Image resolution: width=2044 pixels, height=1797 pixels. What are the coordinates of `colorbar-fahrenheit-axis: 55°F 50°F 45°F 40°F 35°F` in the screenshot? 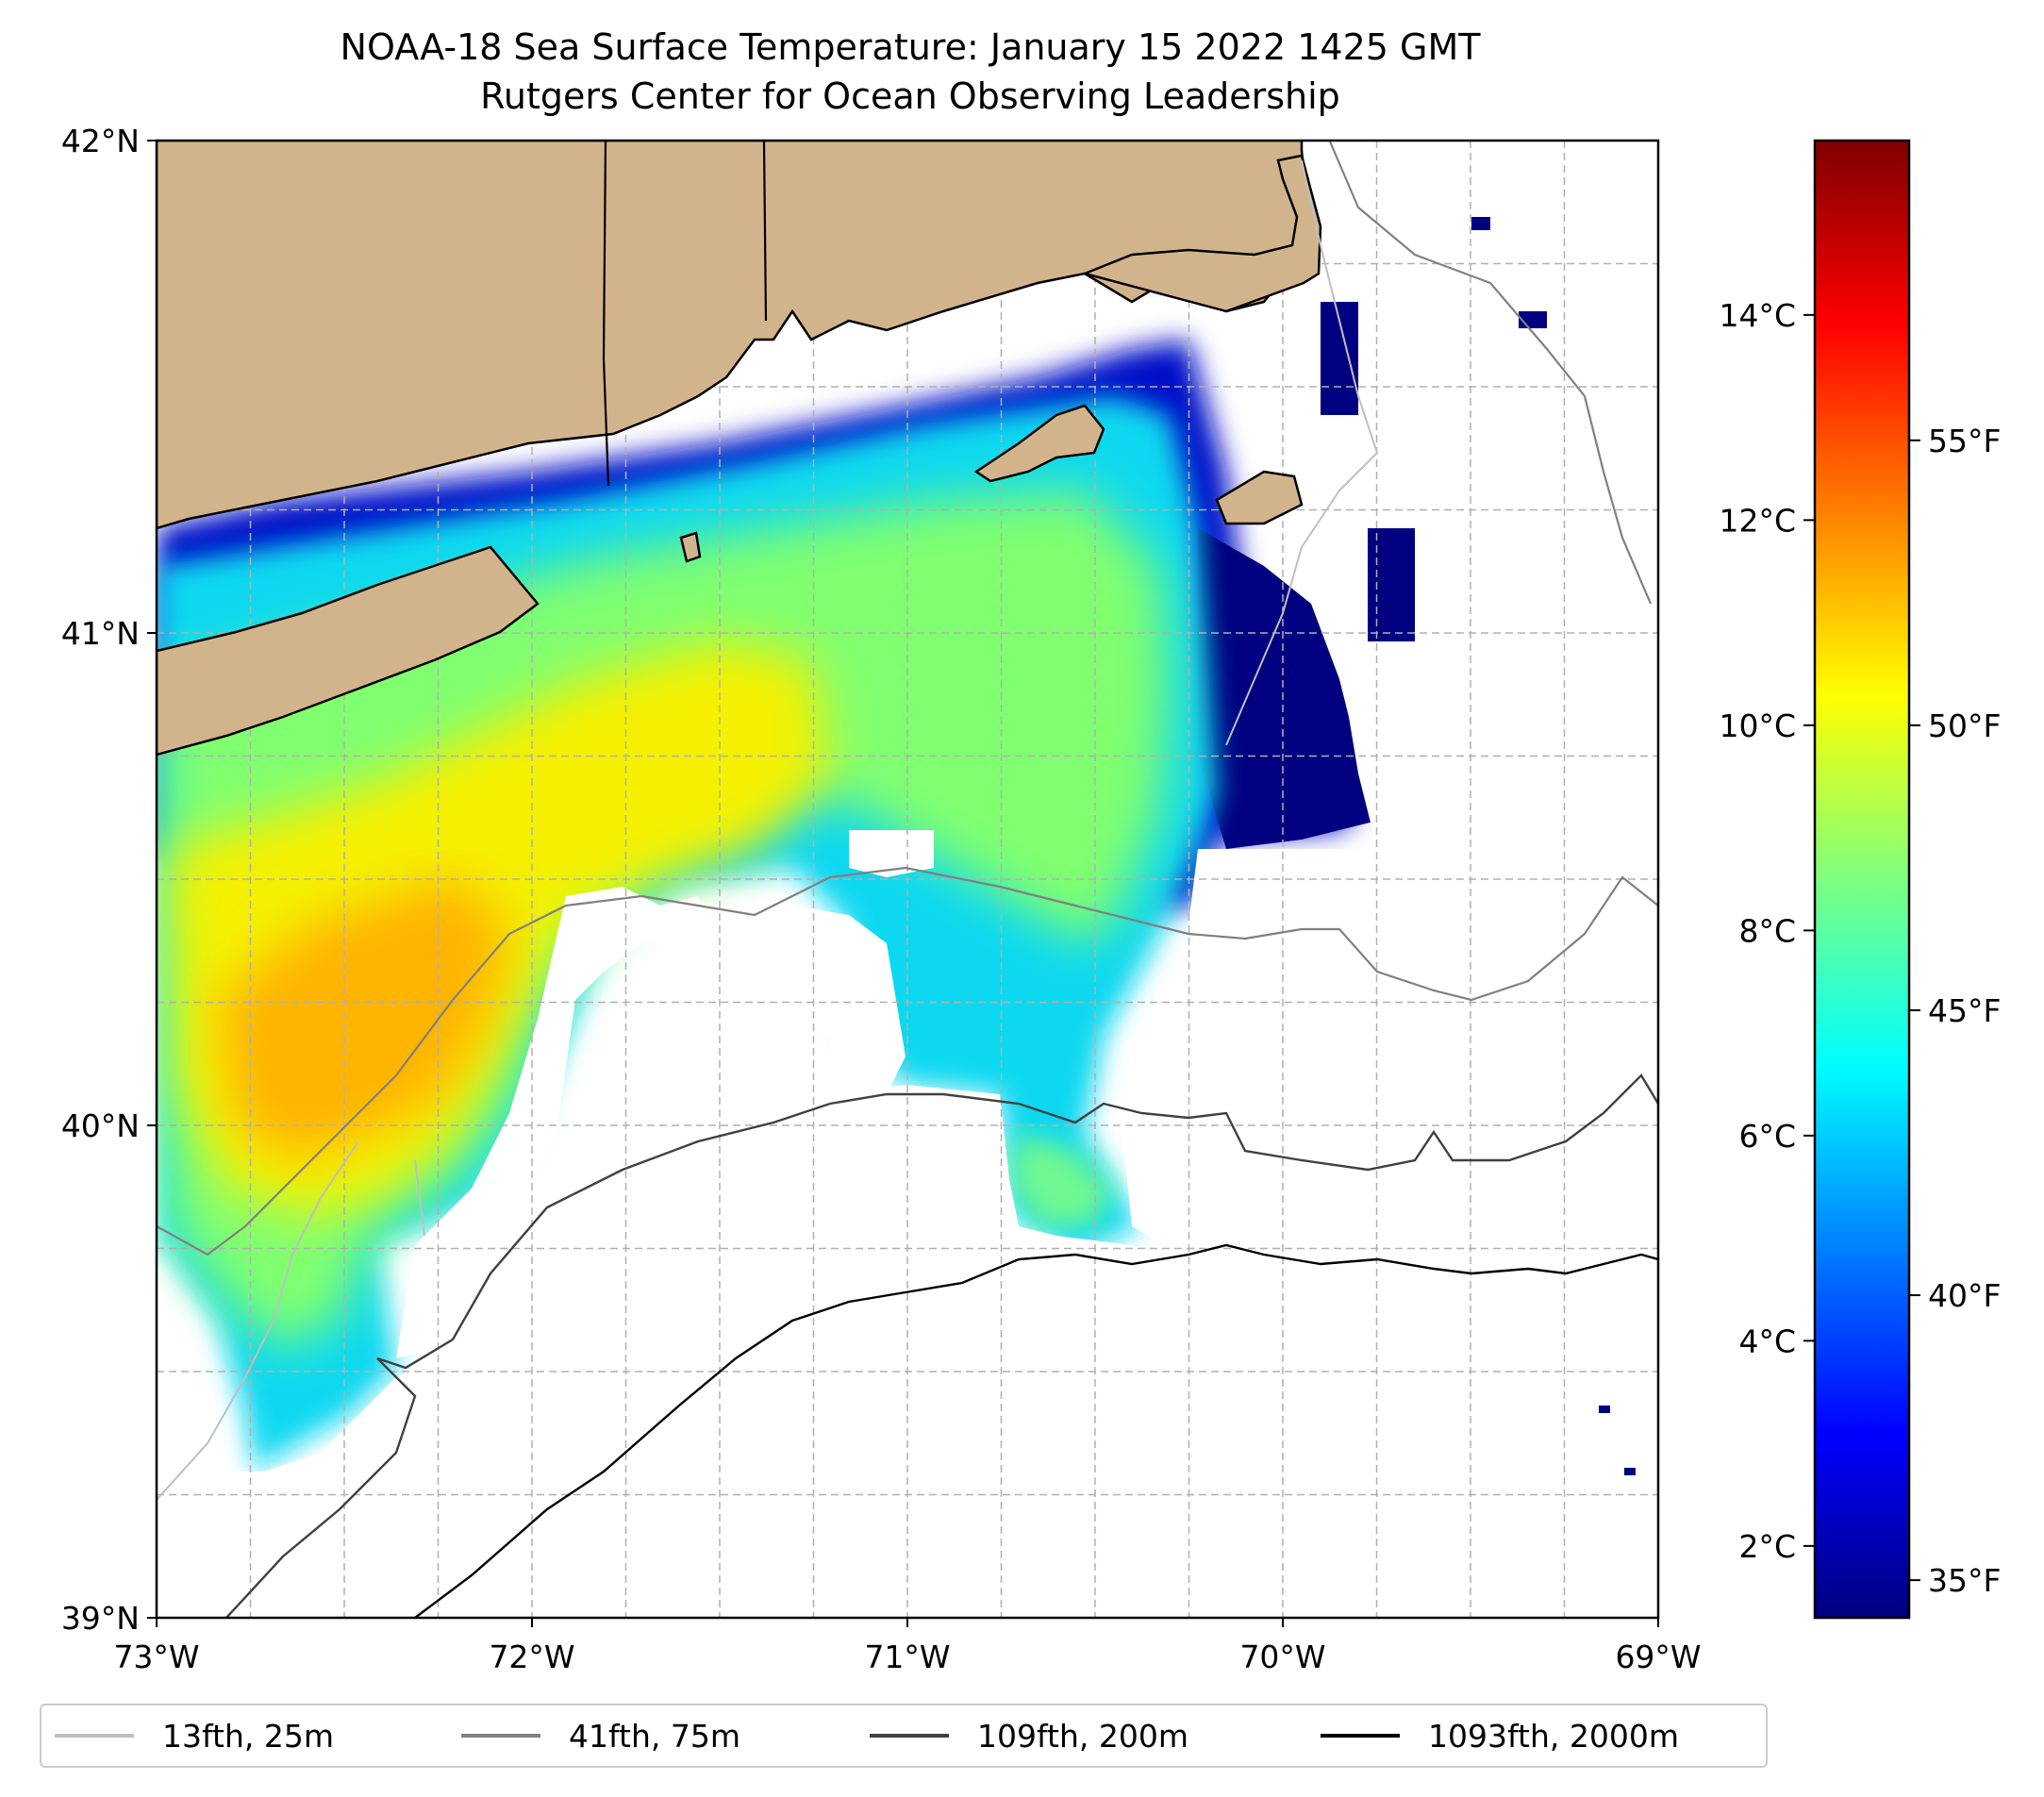 It's located at (1955, 1011).